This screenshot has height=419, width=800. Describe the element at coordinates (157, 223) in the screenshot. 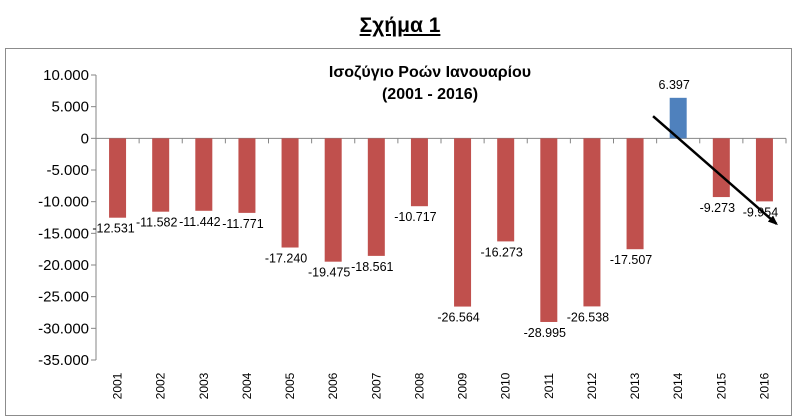

I see `data-label-2002: -11.582` at that location.